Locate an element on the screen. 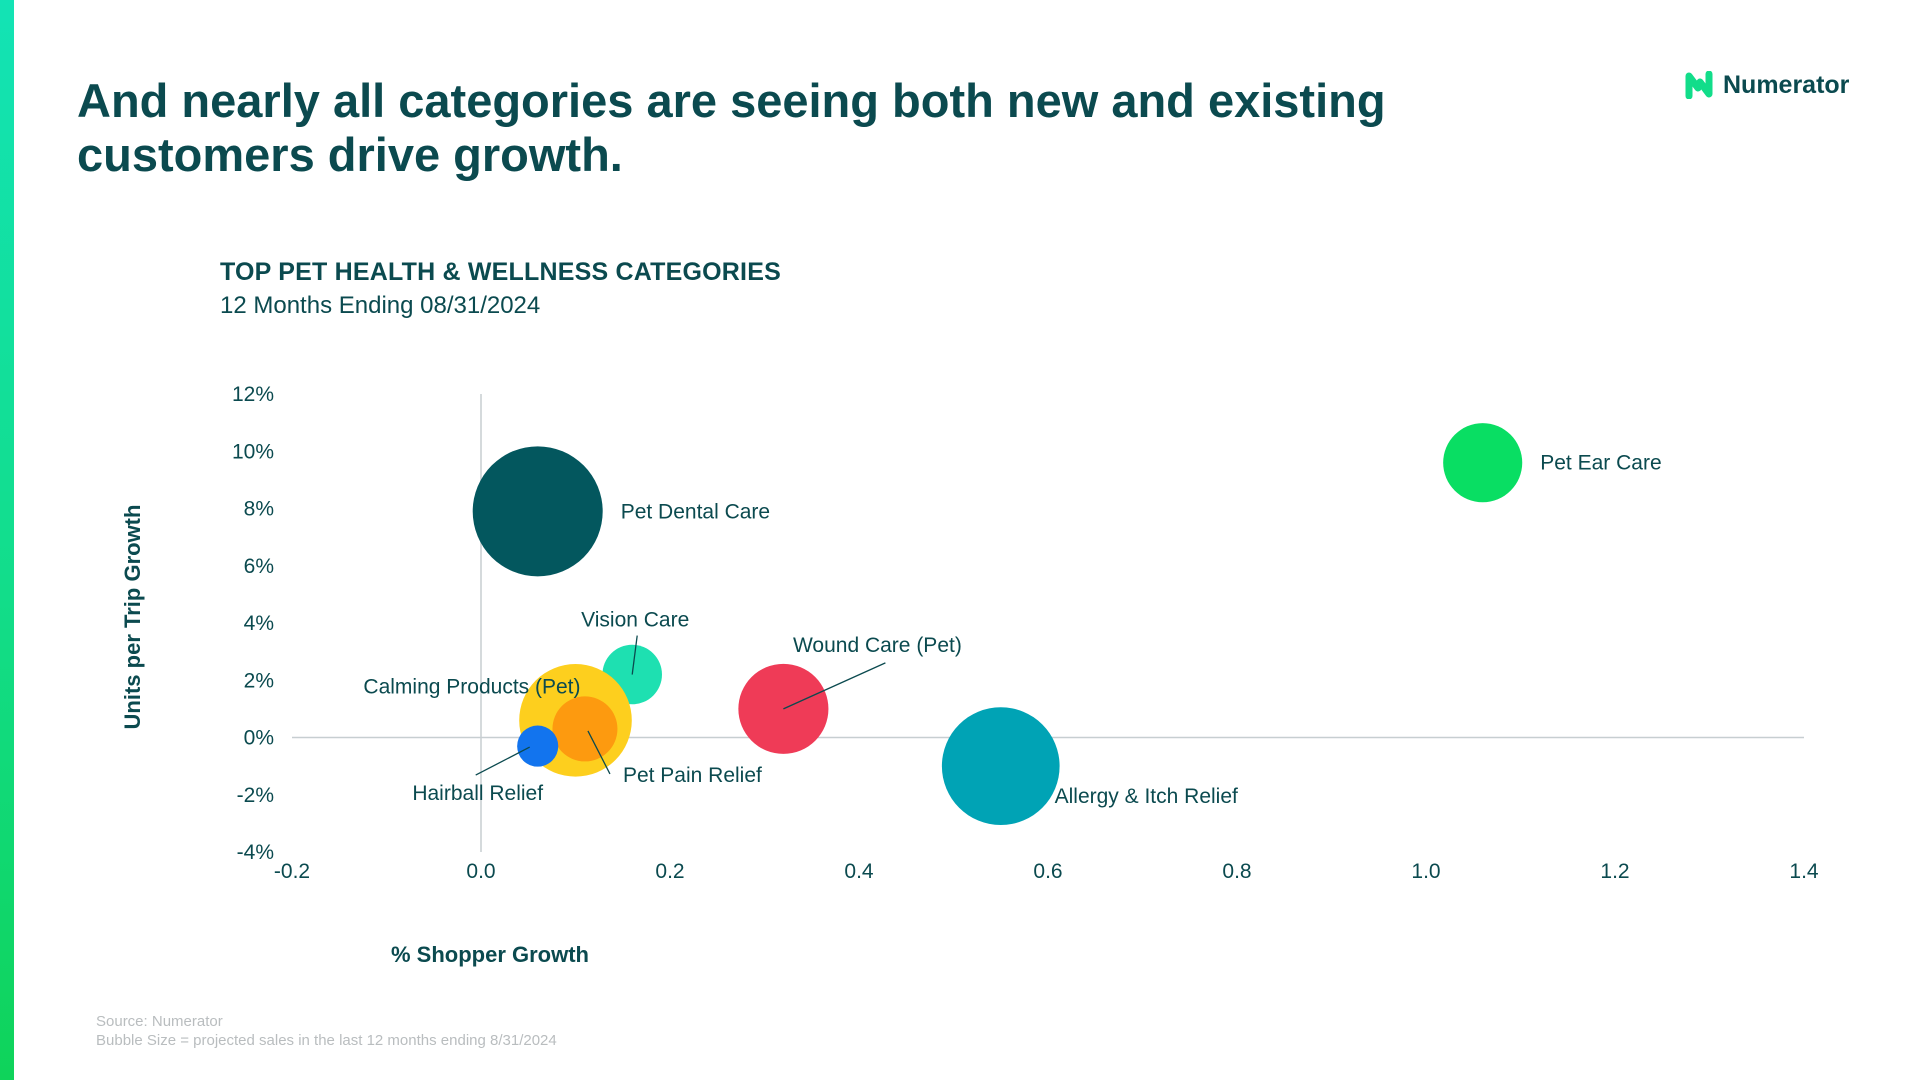 This screenshot has width=1920, height=1080. y-tick-label: 6% is located at coordinates (259, 566).